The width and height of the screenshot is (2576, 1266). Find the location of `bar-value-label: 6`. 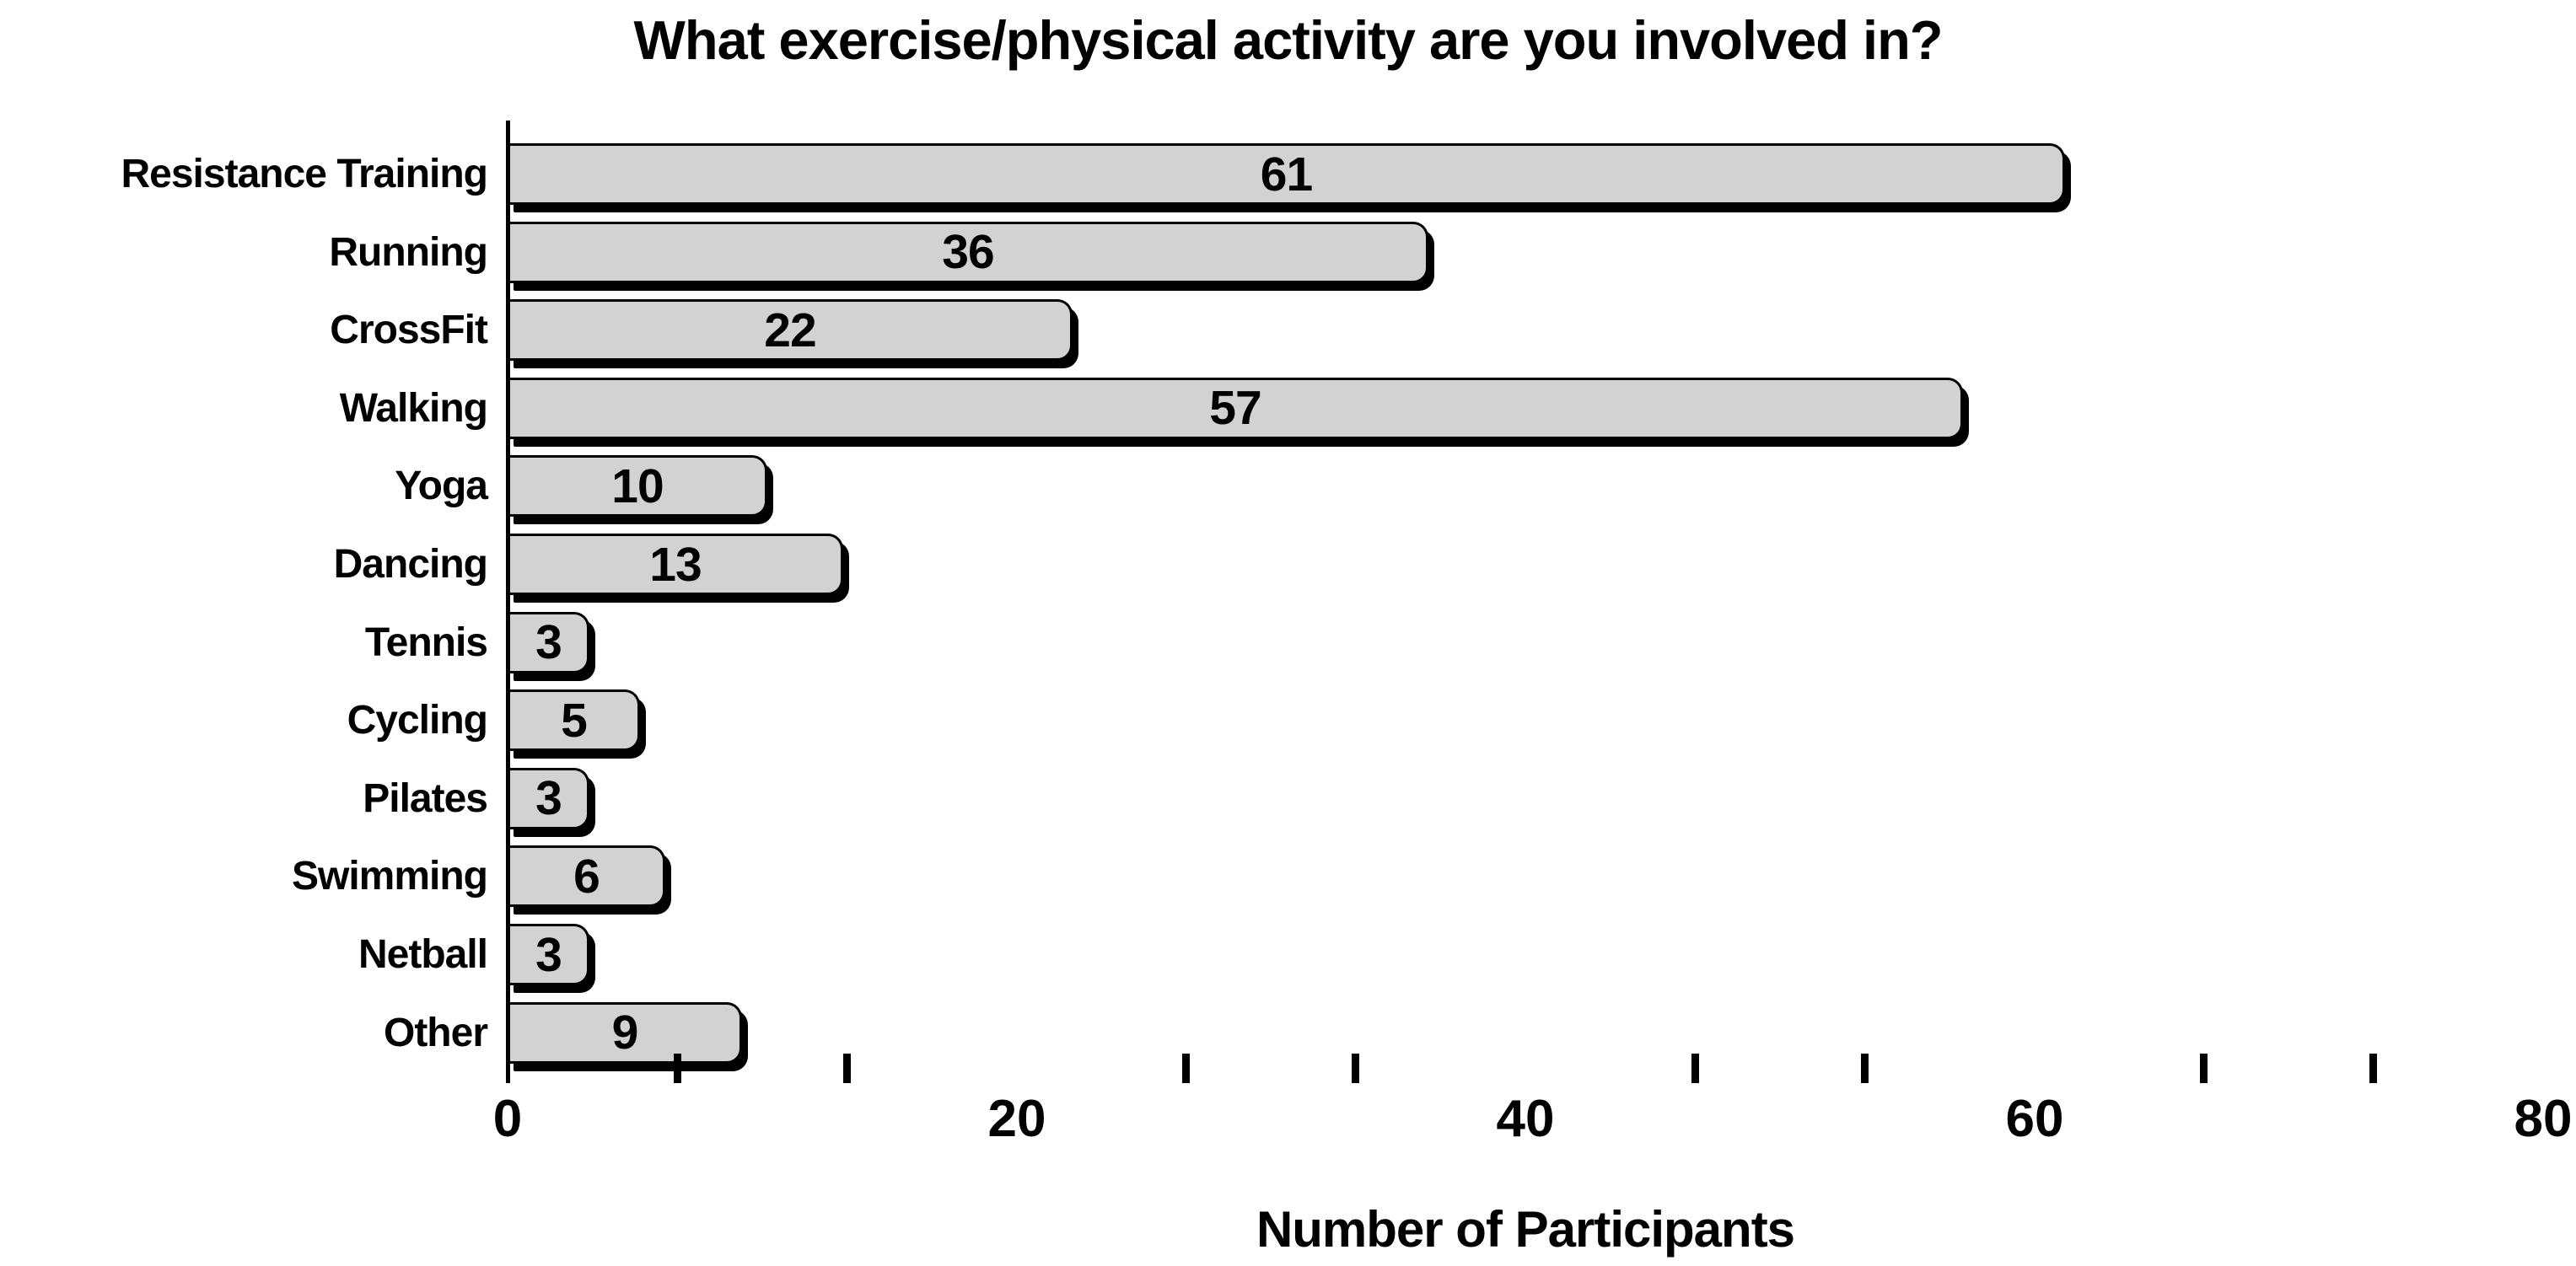

bar-value-label: 6 is located at coordinates (587, 877).